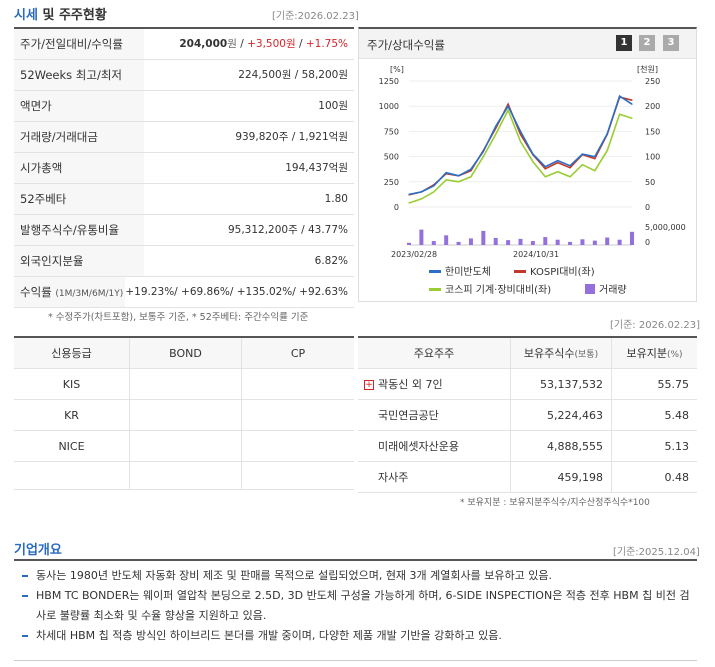  What do you see at coordinates (184, 137) in the screenshot?
I see `table-row: 거래량/거래대금 939,820주 / 1,921억원` at bounding box center [184, 137].